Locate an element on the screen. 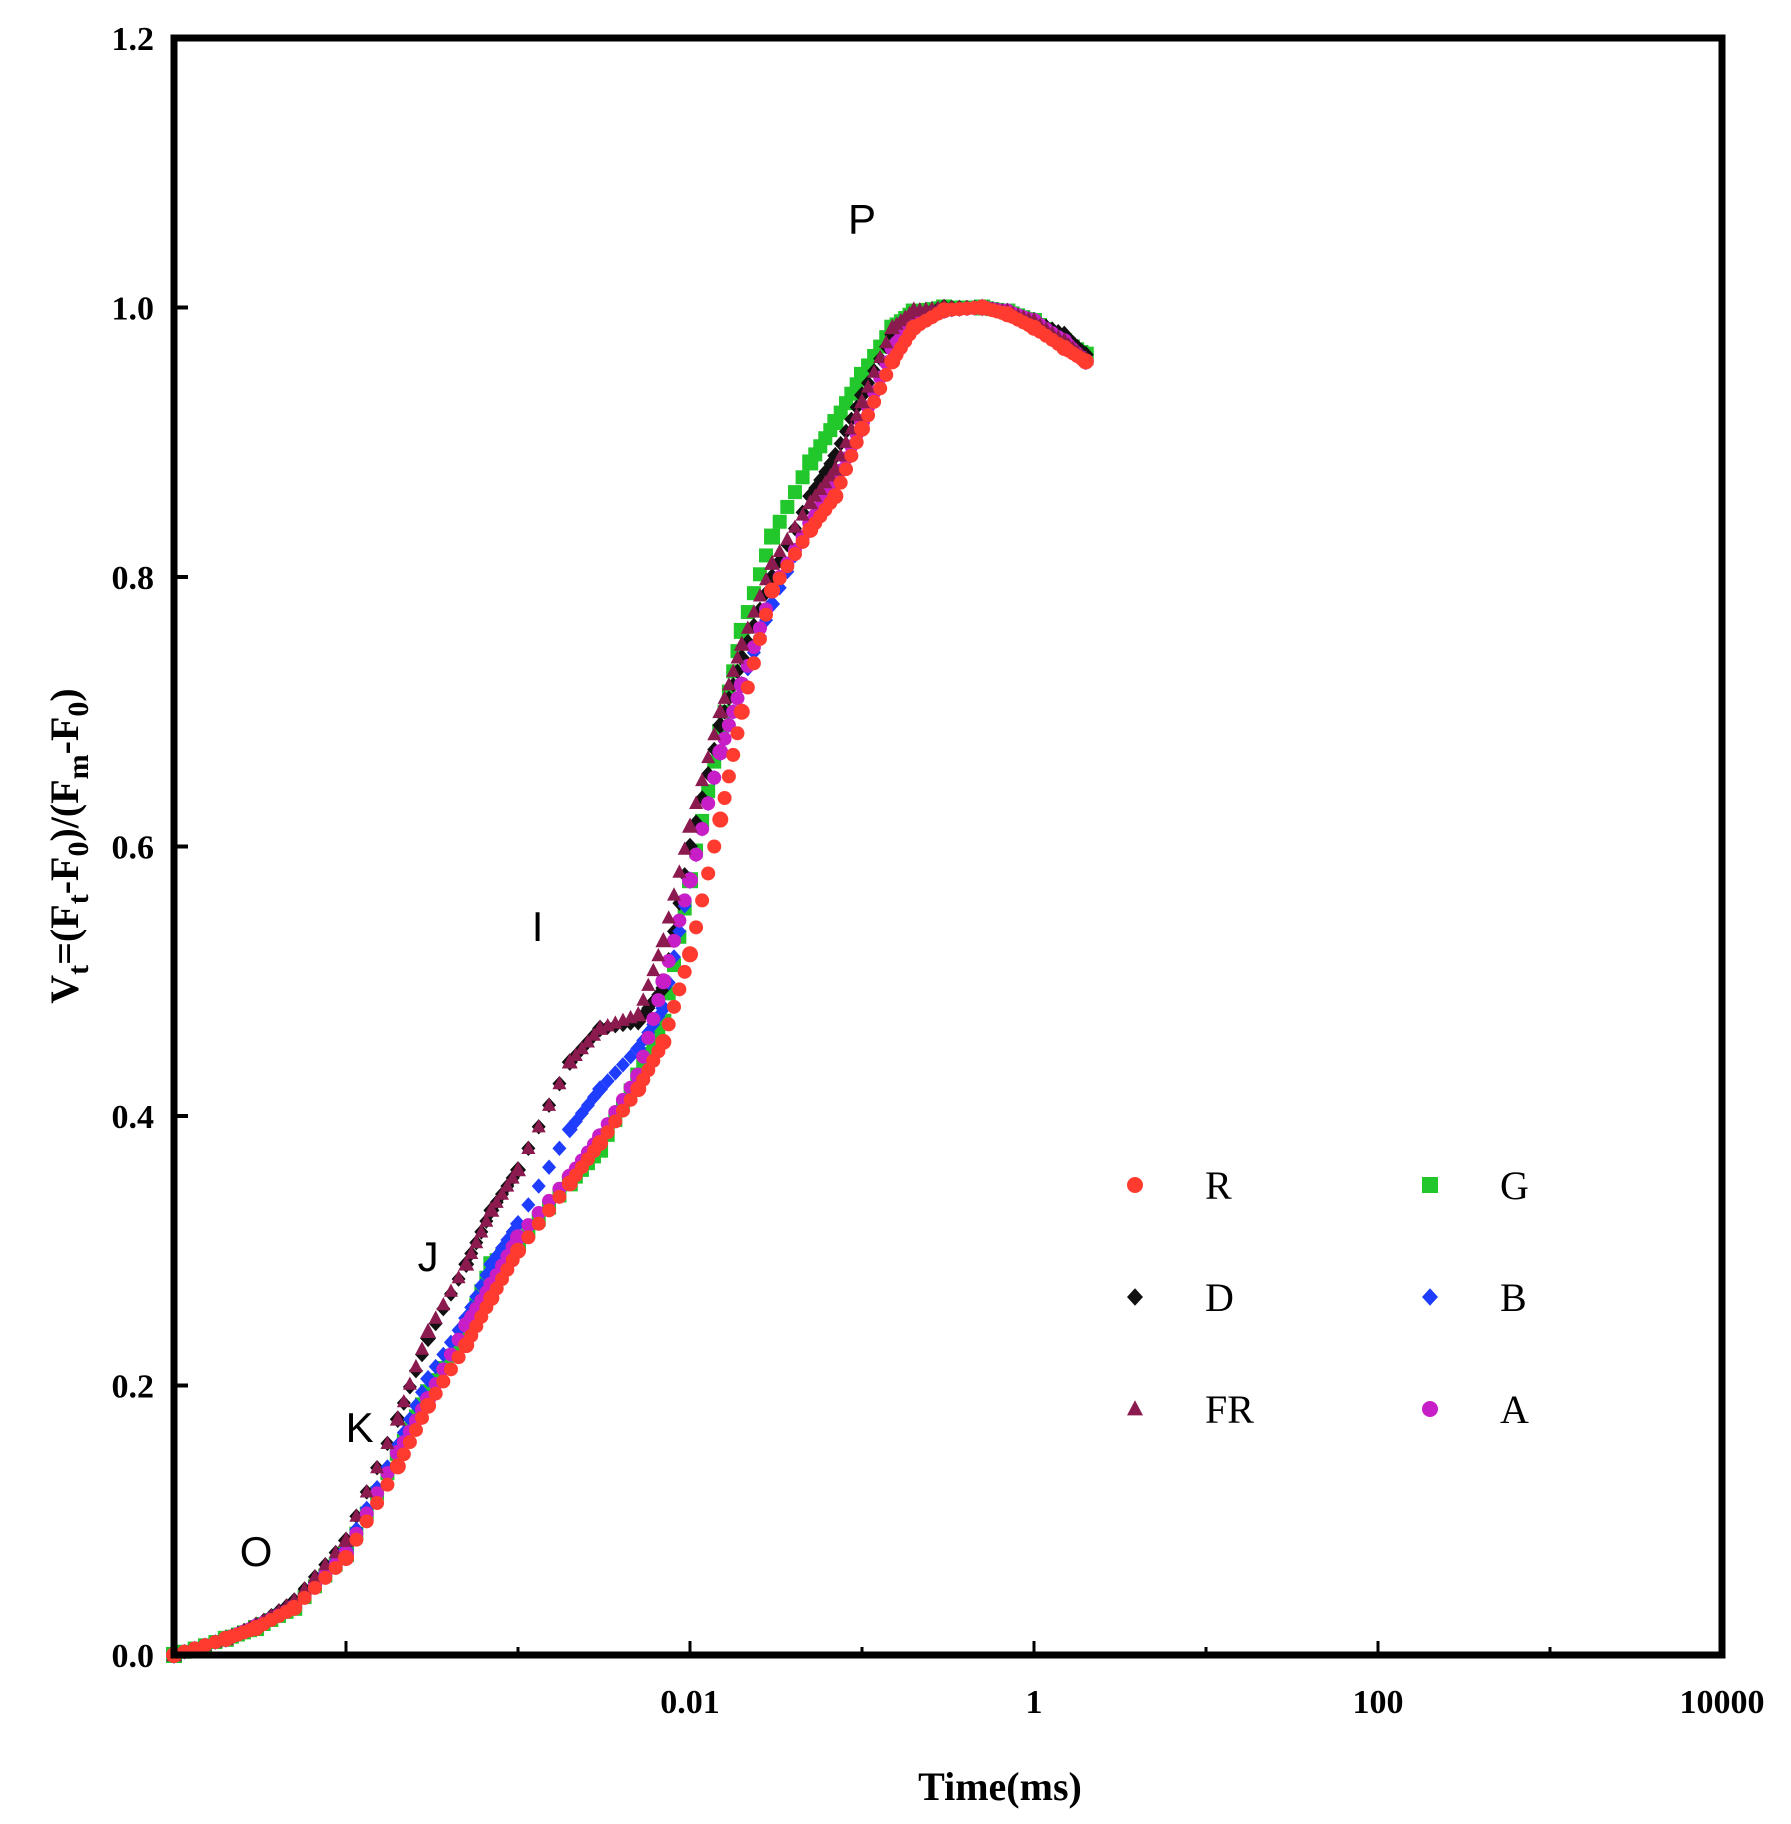 Image resolution: width=1791 pixels, height=1824 pixels. y-tick-label: 0.6 is located at coordinates (133, 848).